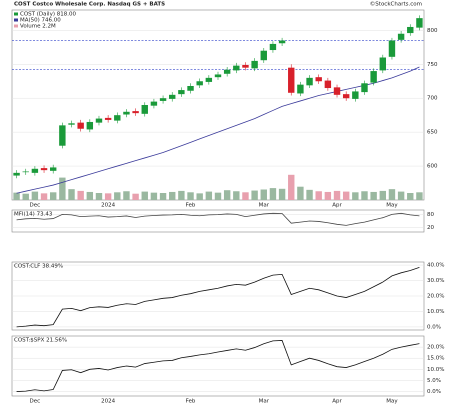 Image resolution: width=450 pixels, height=406 pixels. What do you see at coordinates (40, 21) in the screenshot?
I see `legend-entry: MA(50) 746.00` at bounding box center [40, 21].